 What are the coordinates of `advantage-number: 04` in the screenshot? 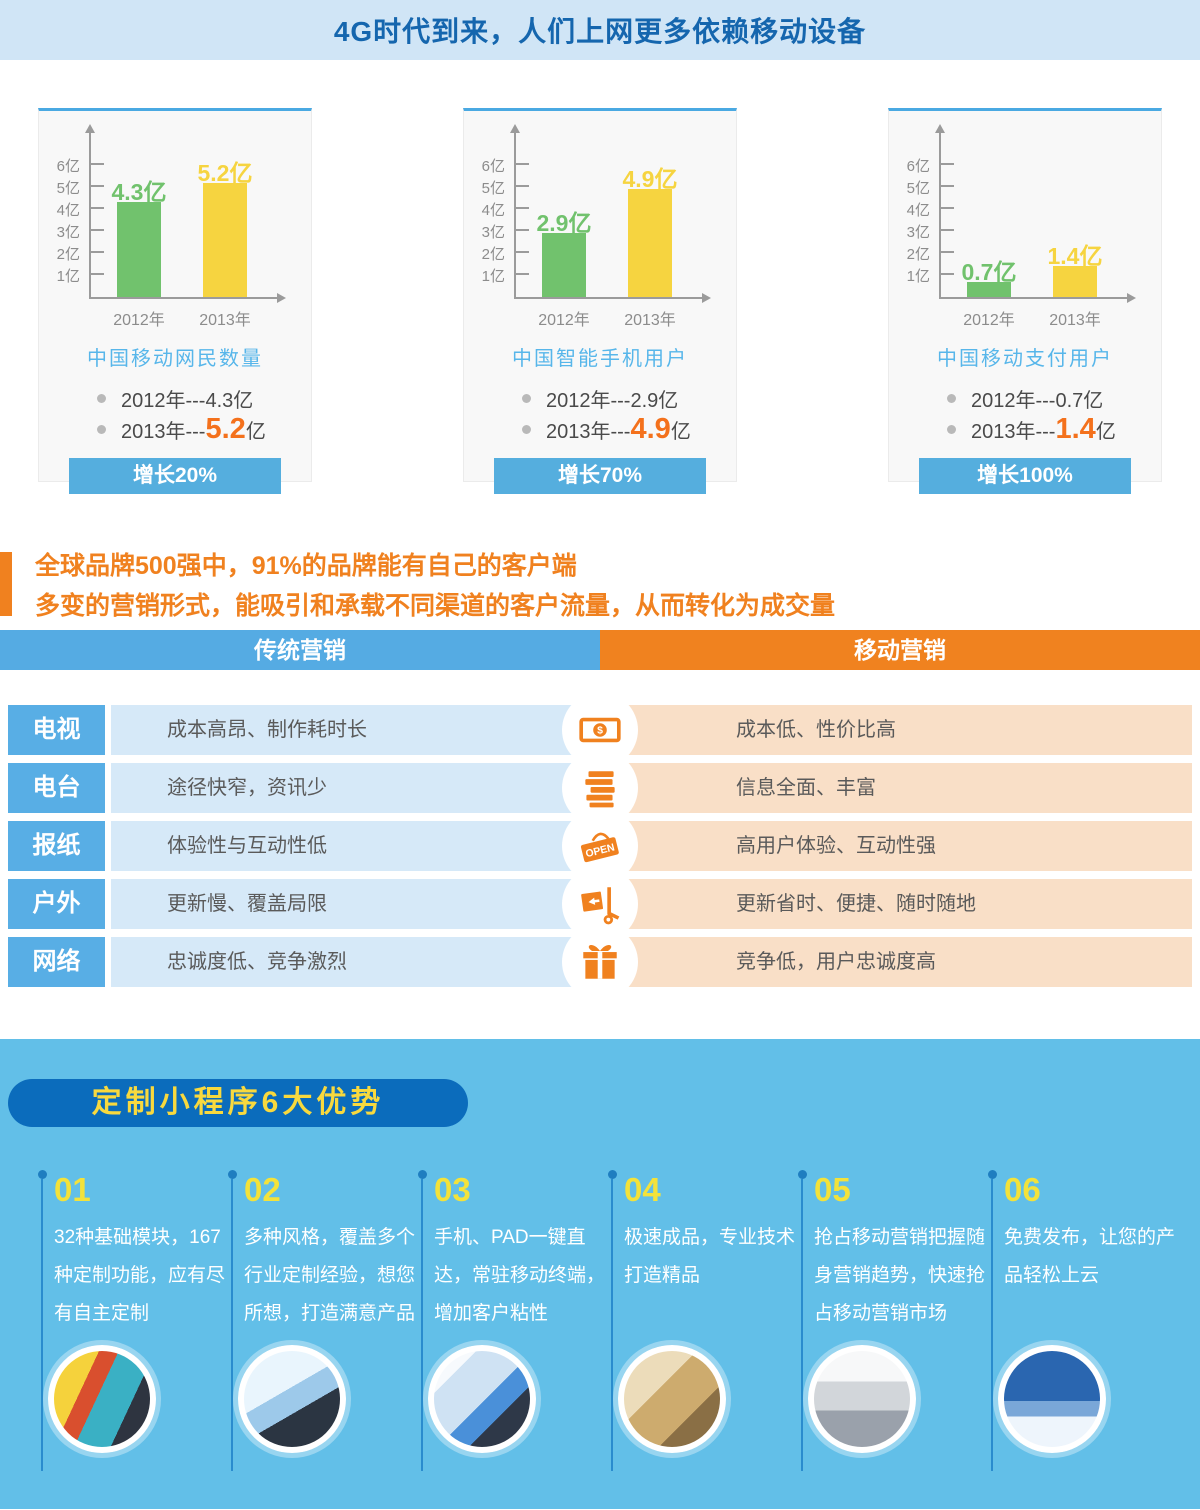 It's located at (642, 1189).